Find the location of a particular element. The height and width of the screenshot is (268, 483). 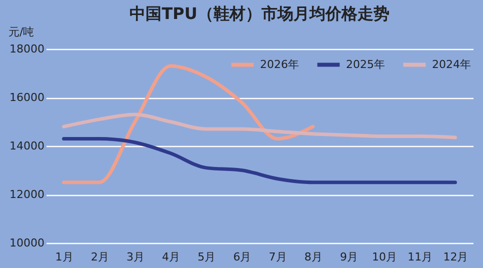

x-tick-label: 9月 is located at coordinates (349, 257).